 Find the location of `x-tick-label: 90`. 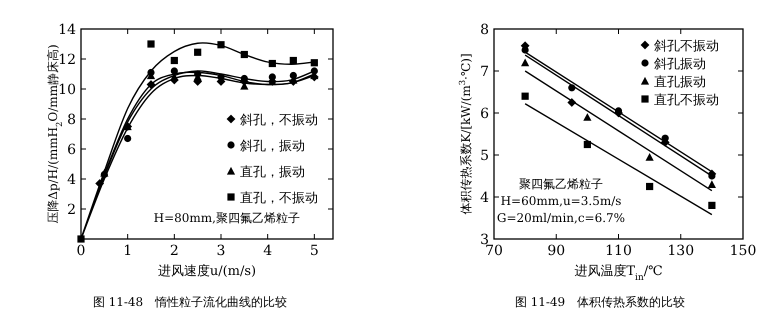

x-tick-label: 90 is located at coordinates (556, 251).